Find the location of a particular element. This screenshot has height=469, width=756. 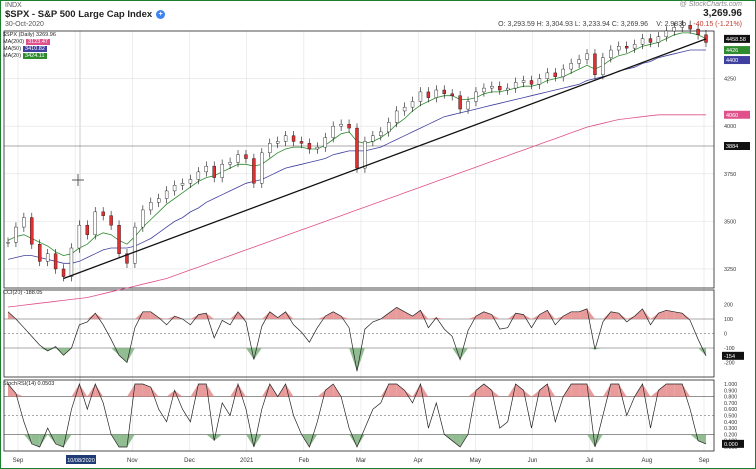

cci-line-badge-label: -154 is located at coordinates (729, 357).